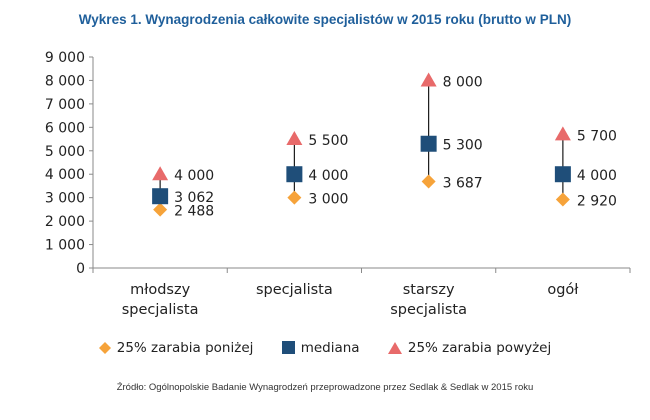  Describe the element at coordinates (194, 176) in the screenshot. I see `upper-quartile-label: 4 000` at that location.